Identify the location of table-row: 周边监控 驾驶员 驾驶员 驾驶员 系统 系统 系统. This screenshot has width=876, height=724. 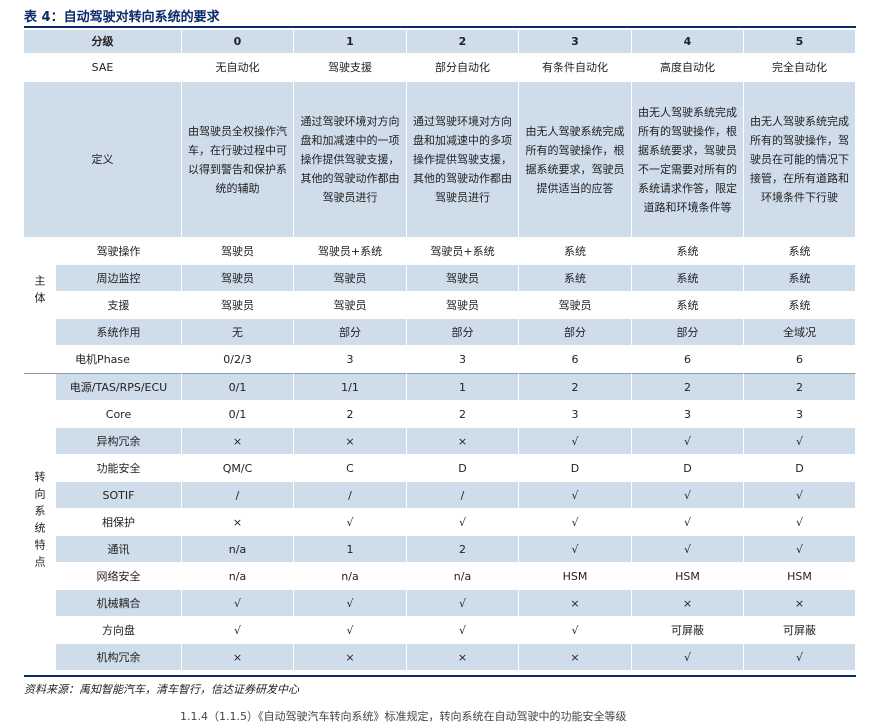
(440, 278).